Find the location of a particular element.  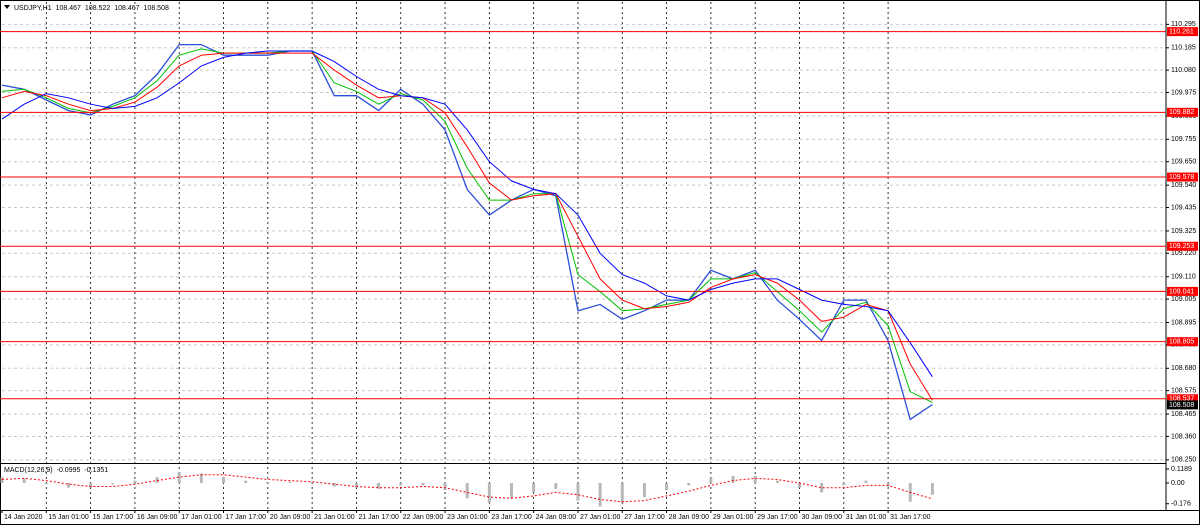

x-tick-label: 30 Jan 09:00 is located at coordinates (821, 517).